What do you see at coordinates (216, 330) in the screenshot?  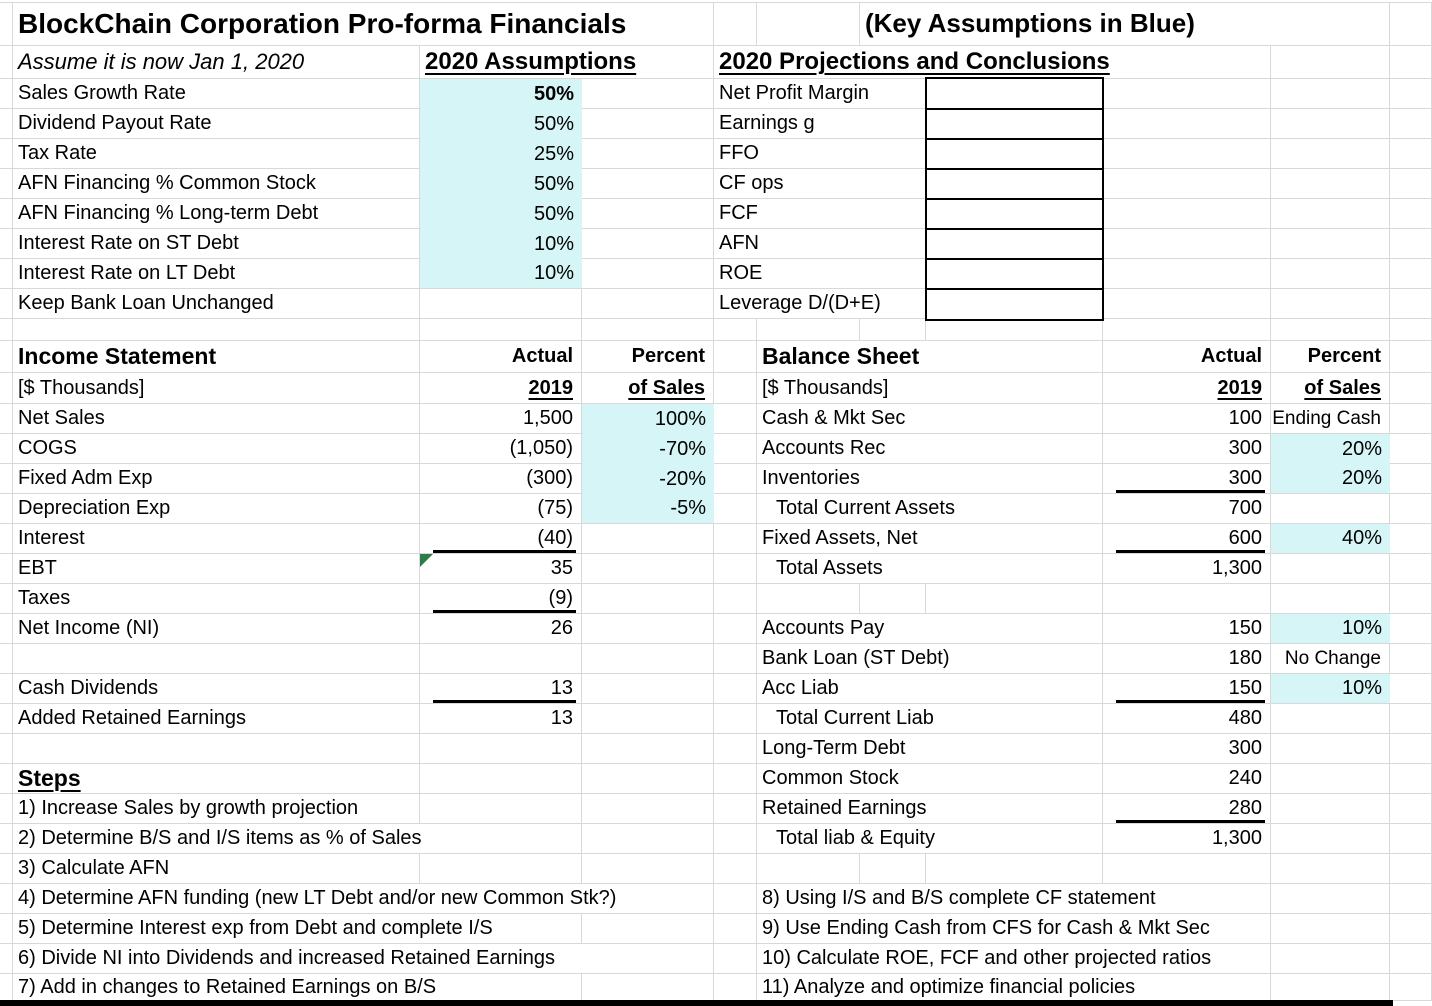 I see `cell-r11c1` at bounding box center [216, 330].